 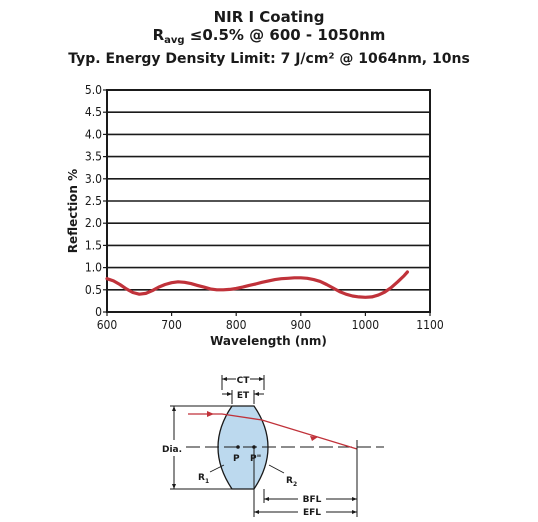 What do you see at coordinates (243, 396) in the screenshot?
I see `et-label: ET` at bounding box center [243, 396].